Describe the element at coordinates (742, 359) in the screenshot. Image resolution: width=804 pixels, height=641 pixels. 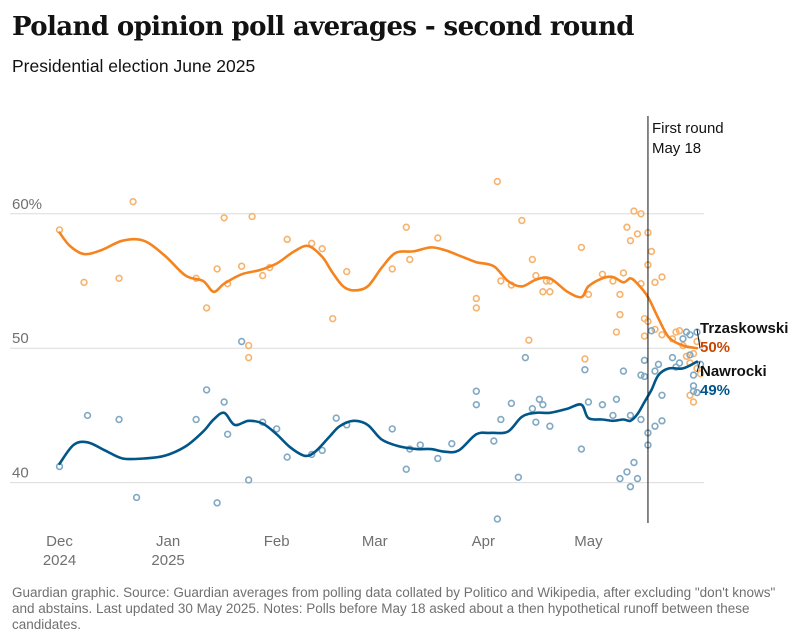
I see `series-labels: Trzaskowski 50% Nawrocki 49%` at that location.